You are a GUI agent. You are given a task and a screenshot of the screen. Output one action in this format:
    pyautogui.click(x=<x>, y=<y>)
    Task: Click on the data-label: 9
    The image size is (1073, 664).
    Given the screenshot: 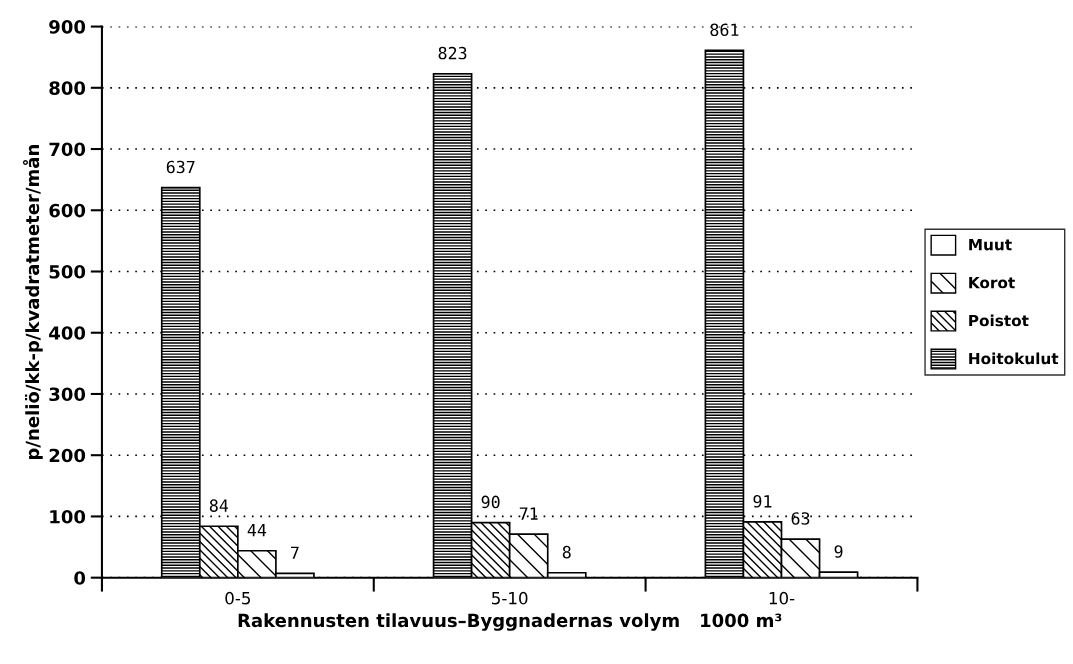 What is the action you would take?
    pyautogui.click(x=838, y=551)
    